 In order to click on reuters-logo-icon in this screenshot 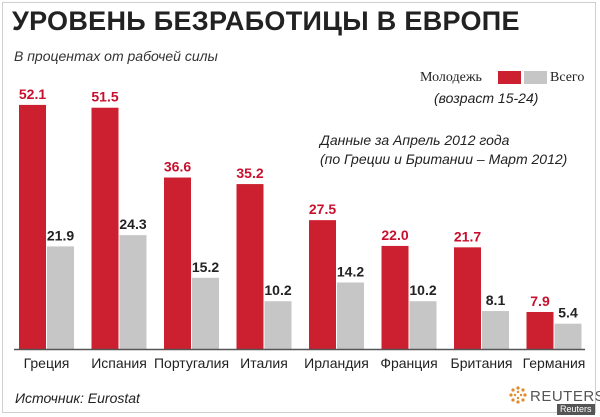, I will do `click(518, 395)`.